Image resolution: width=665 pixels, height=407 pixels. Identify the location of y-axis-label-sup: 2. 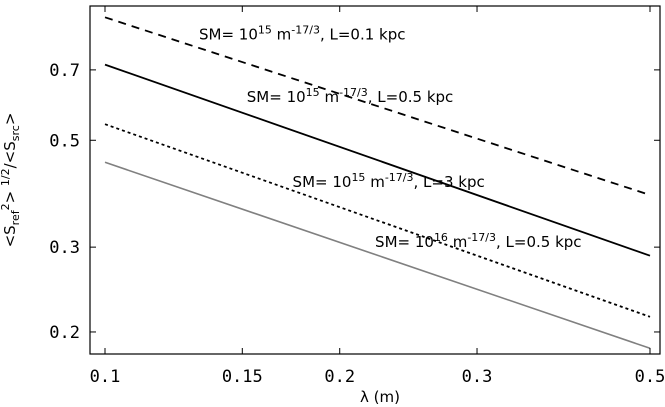
(6, 206).